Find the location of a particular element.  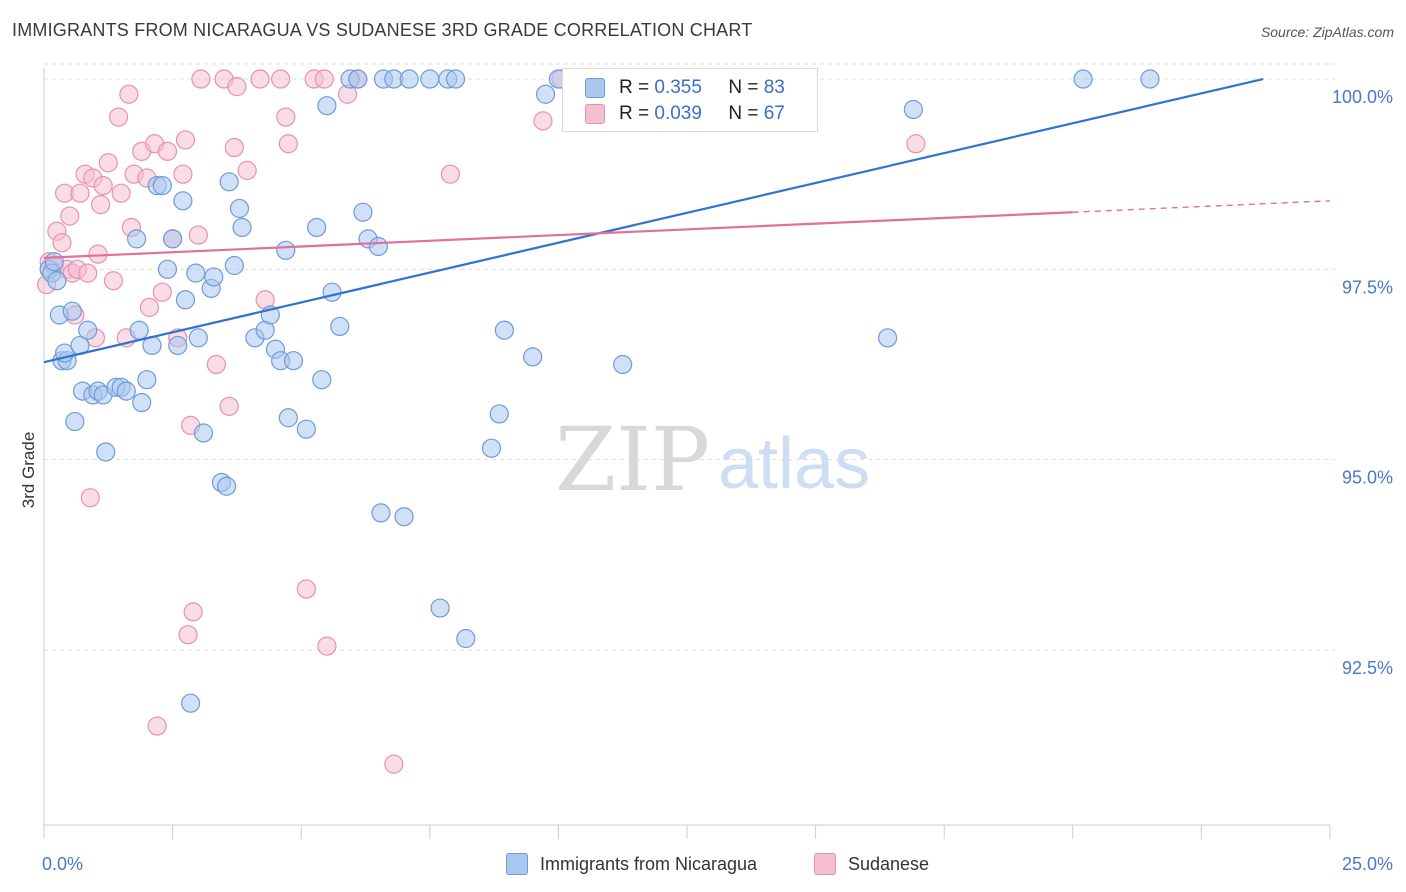

legend-item-sudanese: Sudanese is located at coordinates (871, 864).